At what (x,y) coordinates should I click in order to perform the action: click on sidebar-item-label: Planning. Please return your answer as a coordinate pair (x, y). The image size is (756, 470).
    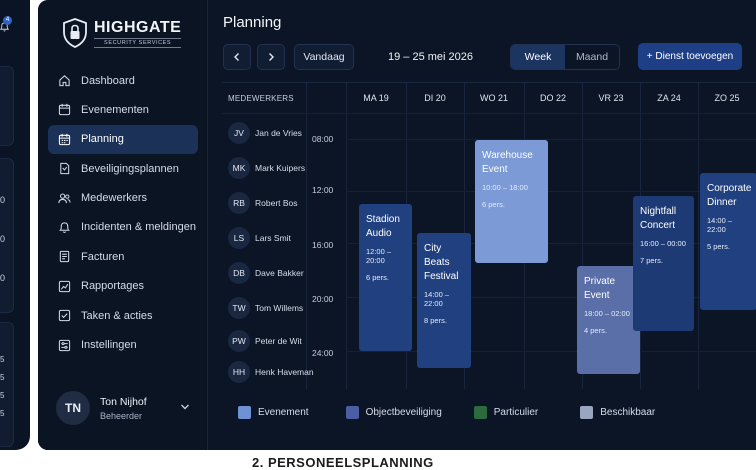
    Looking at the image, I should click on (102, 139).